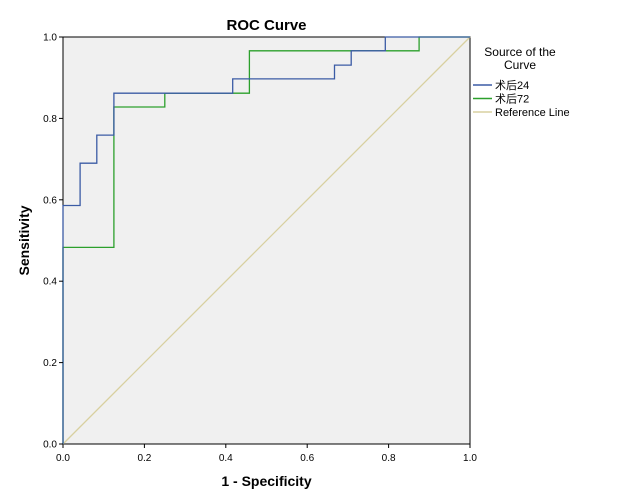  What do you see at coordinates (266, 481) in the screenshot?
I see `x-axis-title: 1 - Specificity` at bounding box center [266, 481].